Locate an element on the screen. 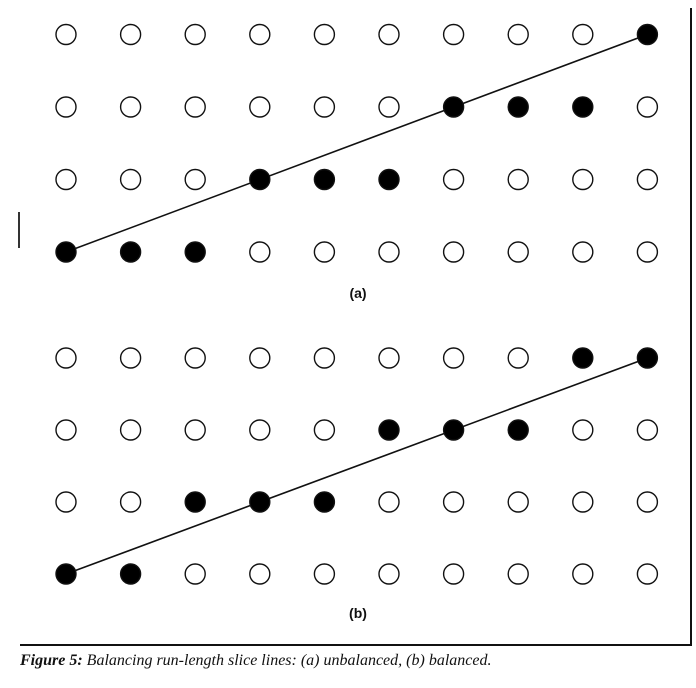 The width and height of the screenshot is (696, 688). panel-b-label: (b) is located at coordinates (358, 613).